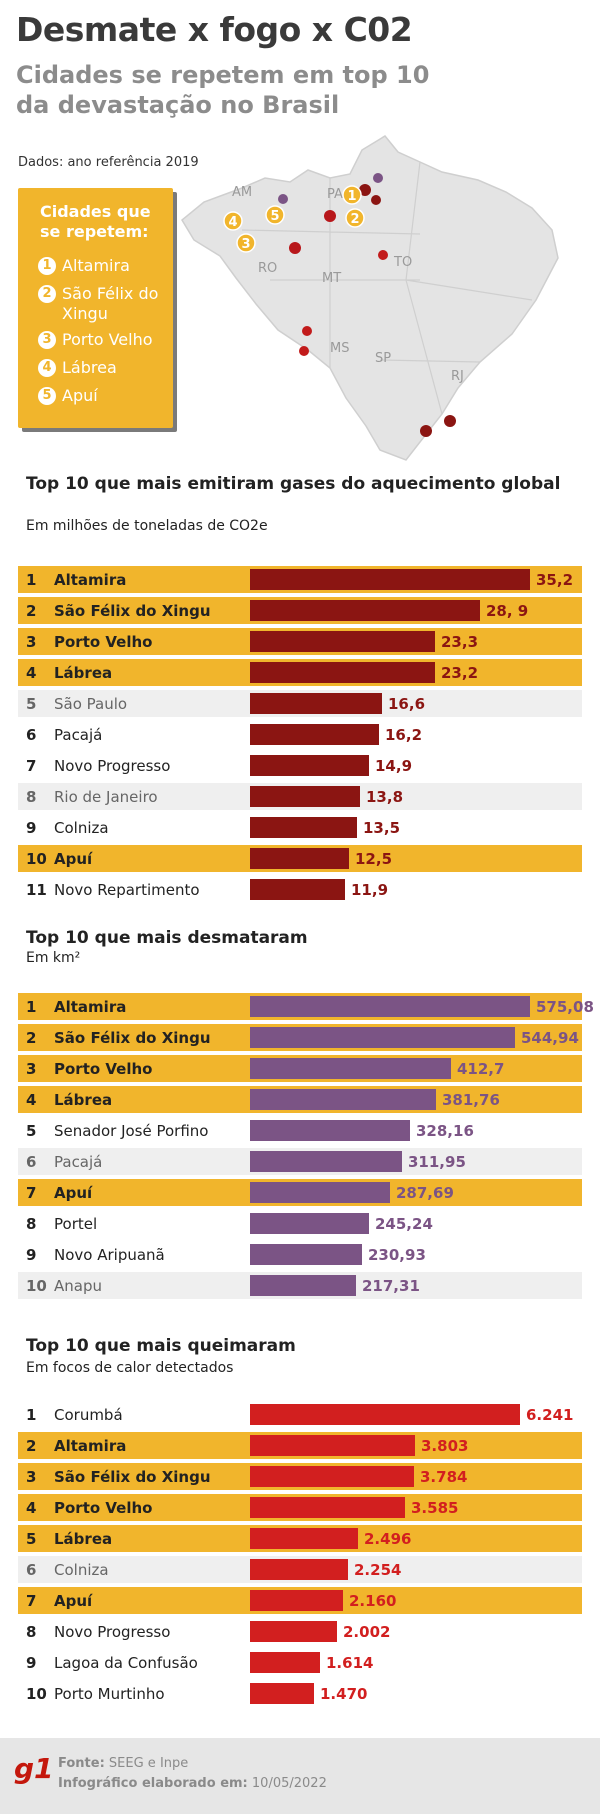  What do you see at coordinates (47, 266) in the screenshot?
I see `legend-number: 1` at bounding box center [47, 266].